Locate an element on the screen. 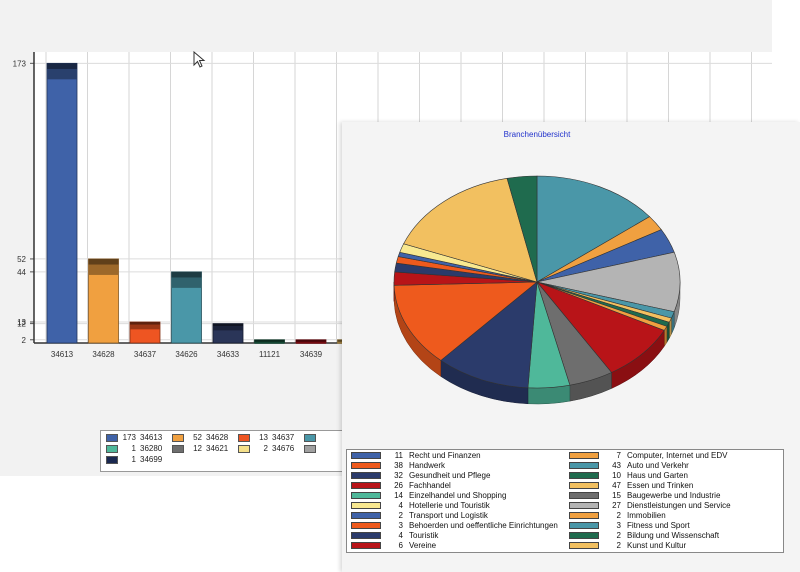  x-tick-label: 34613 is located at coordinates (62, 354).